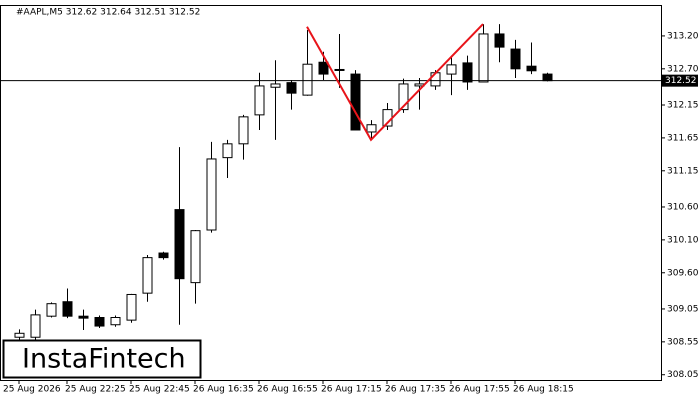 Image resolution: width=700 pixels, height=404 pixels. Describe the element at coordinates (683, 342) in the screenshot. I see `y-tick-label: 308.55` at that location.